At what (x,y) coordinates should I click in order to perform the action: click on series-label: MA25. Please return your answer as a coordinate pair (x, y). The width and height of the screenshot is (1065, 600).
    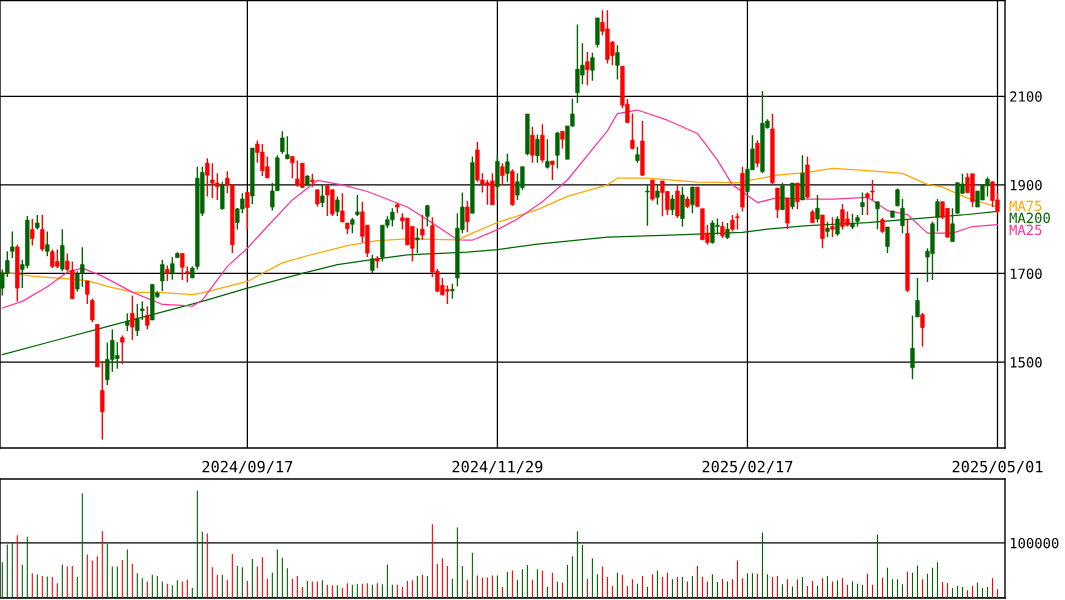
    Looking at the image, I should click on (1025, 230).